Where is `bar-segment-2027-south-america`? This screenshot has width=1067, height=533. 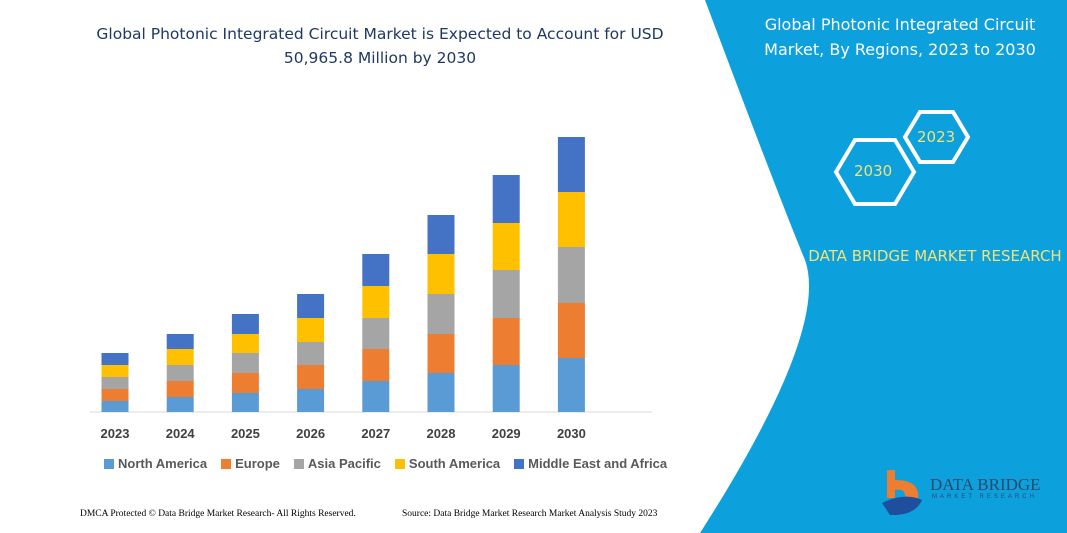
bar-segment-2027-south-america is located at coordinates (376, 302).